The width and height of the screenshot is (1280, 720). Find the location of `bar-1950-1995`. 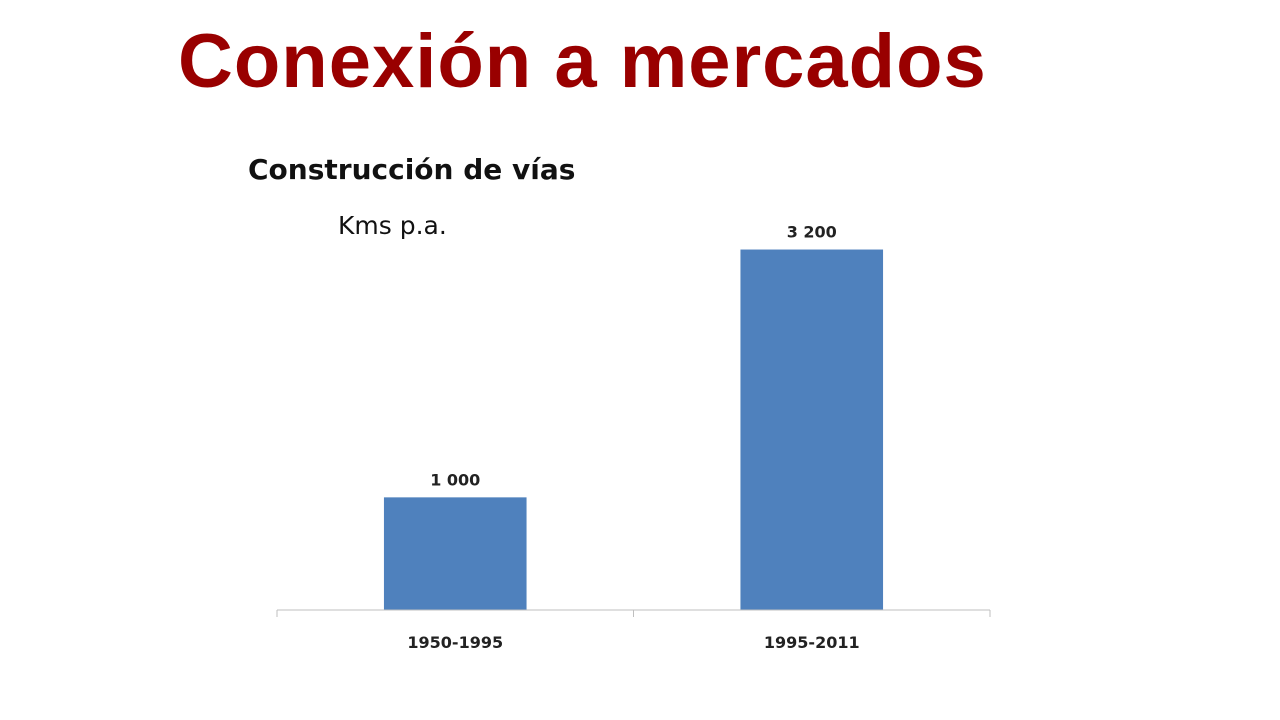

bar-1950-1995 is located at coordinates (455, 553).